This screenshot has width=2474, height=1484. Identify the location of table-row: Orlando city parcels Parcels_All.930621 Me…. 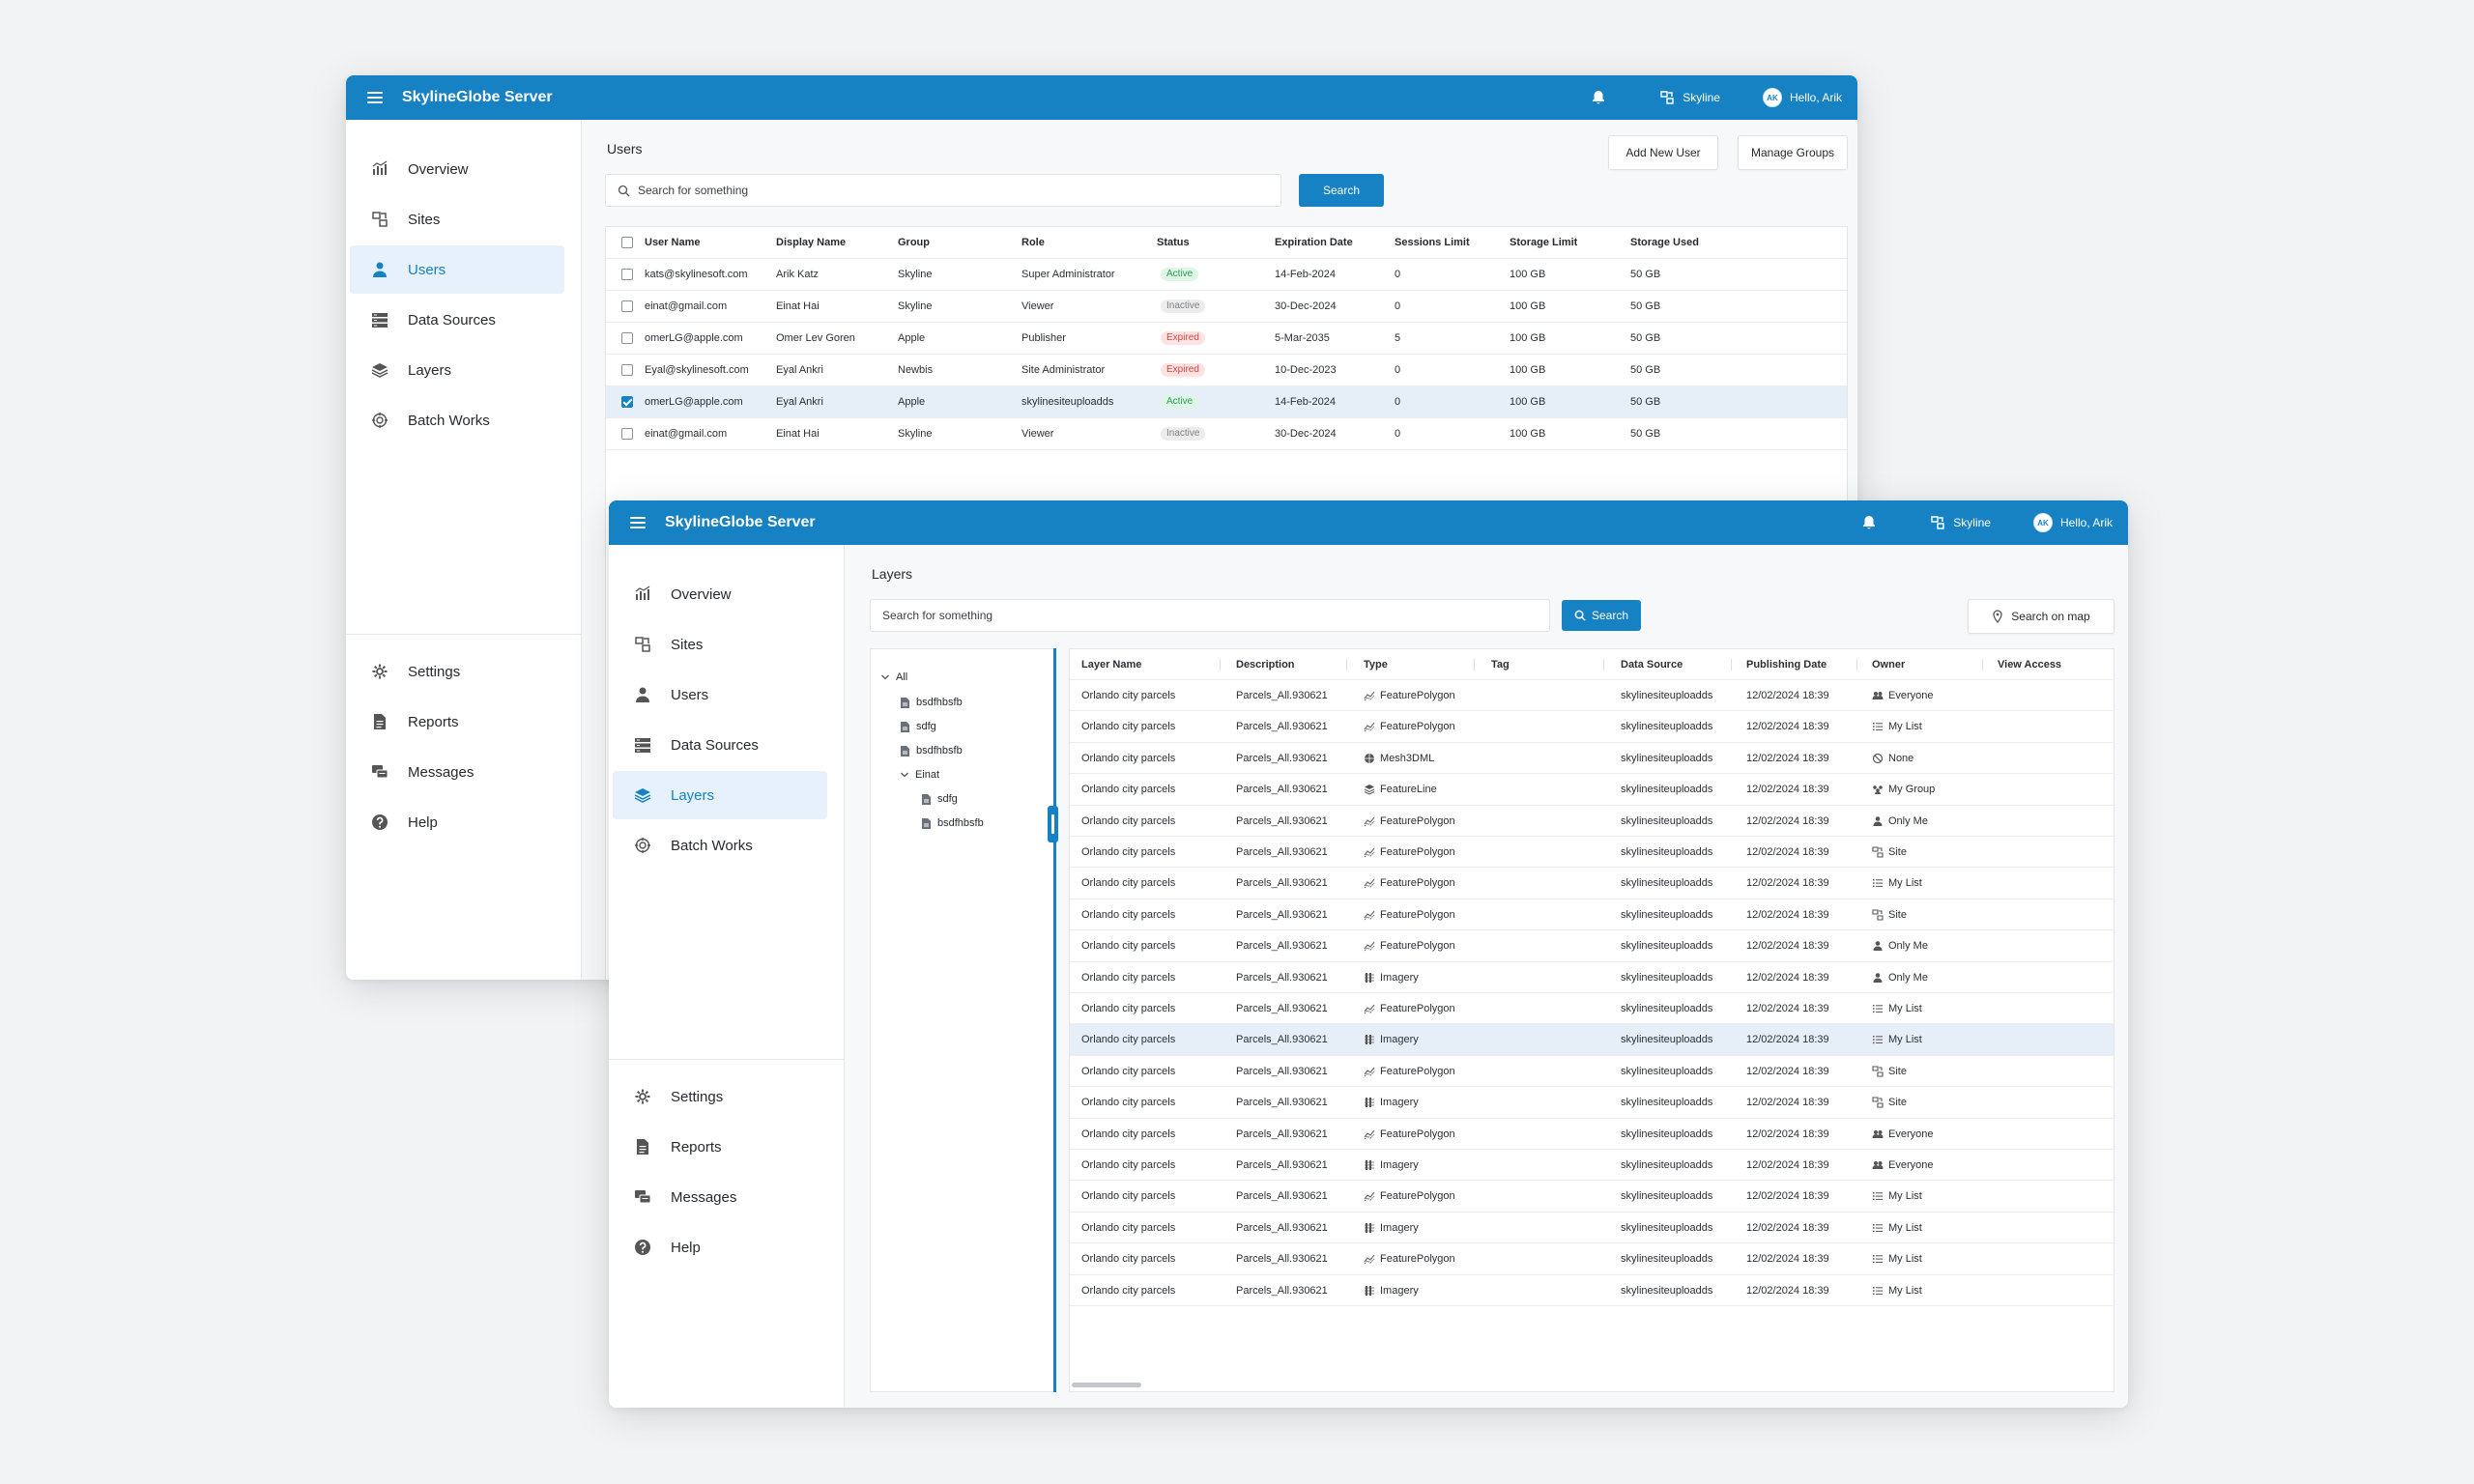
(1592, 759).